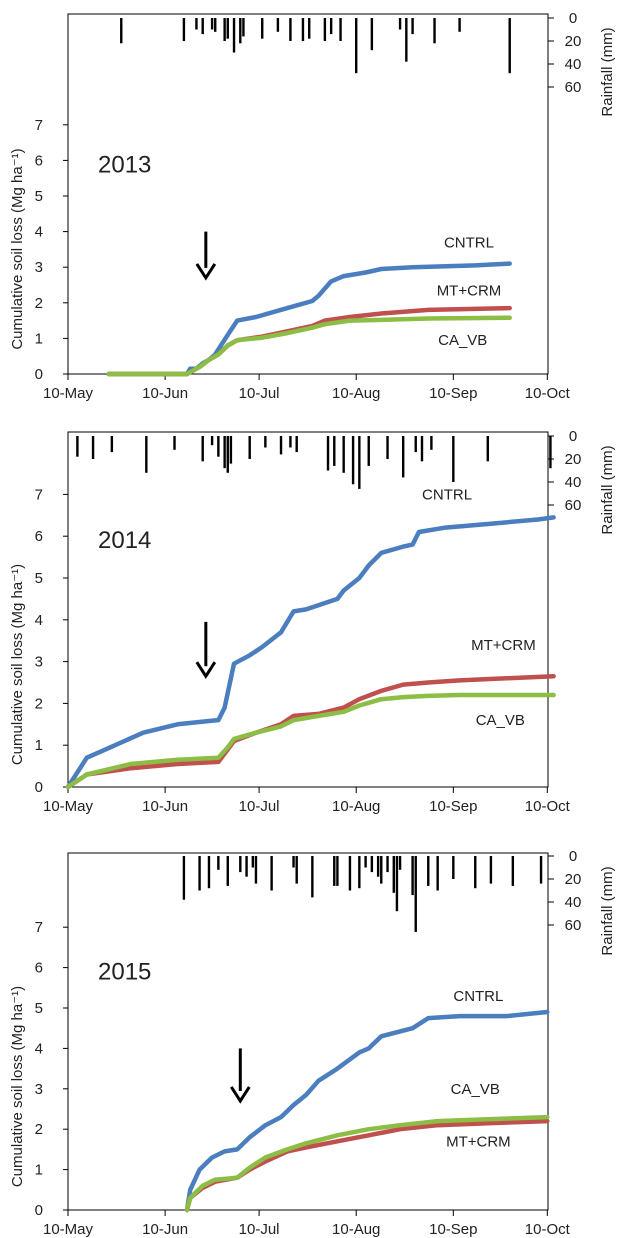  What do you see at coordinates (124, 164) in the screenshot?
I see `year-label: 2013` at bounding box center [124, 164].